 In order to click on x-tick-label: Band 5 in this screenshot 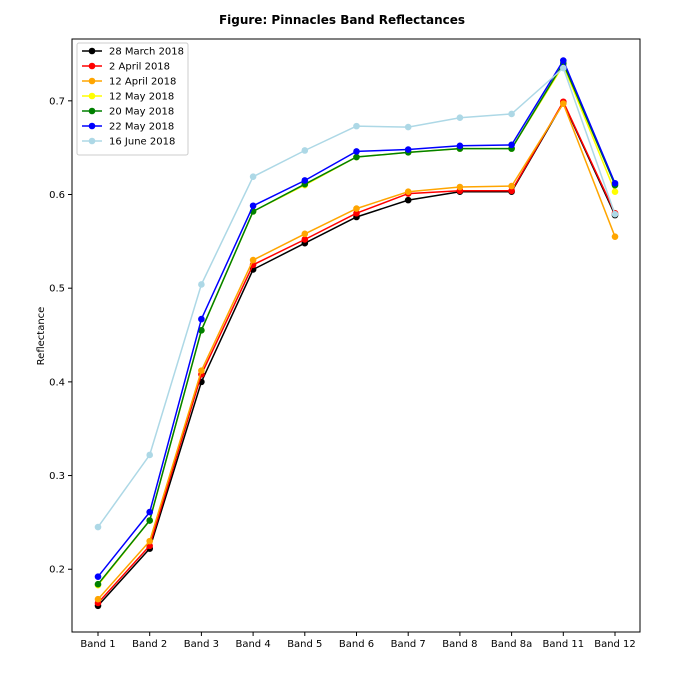, I will do `click(304, 644)`.